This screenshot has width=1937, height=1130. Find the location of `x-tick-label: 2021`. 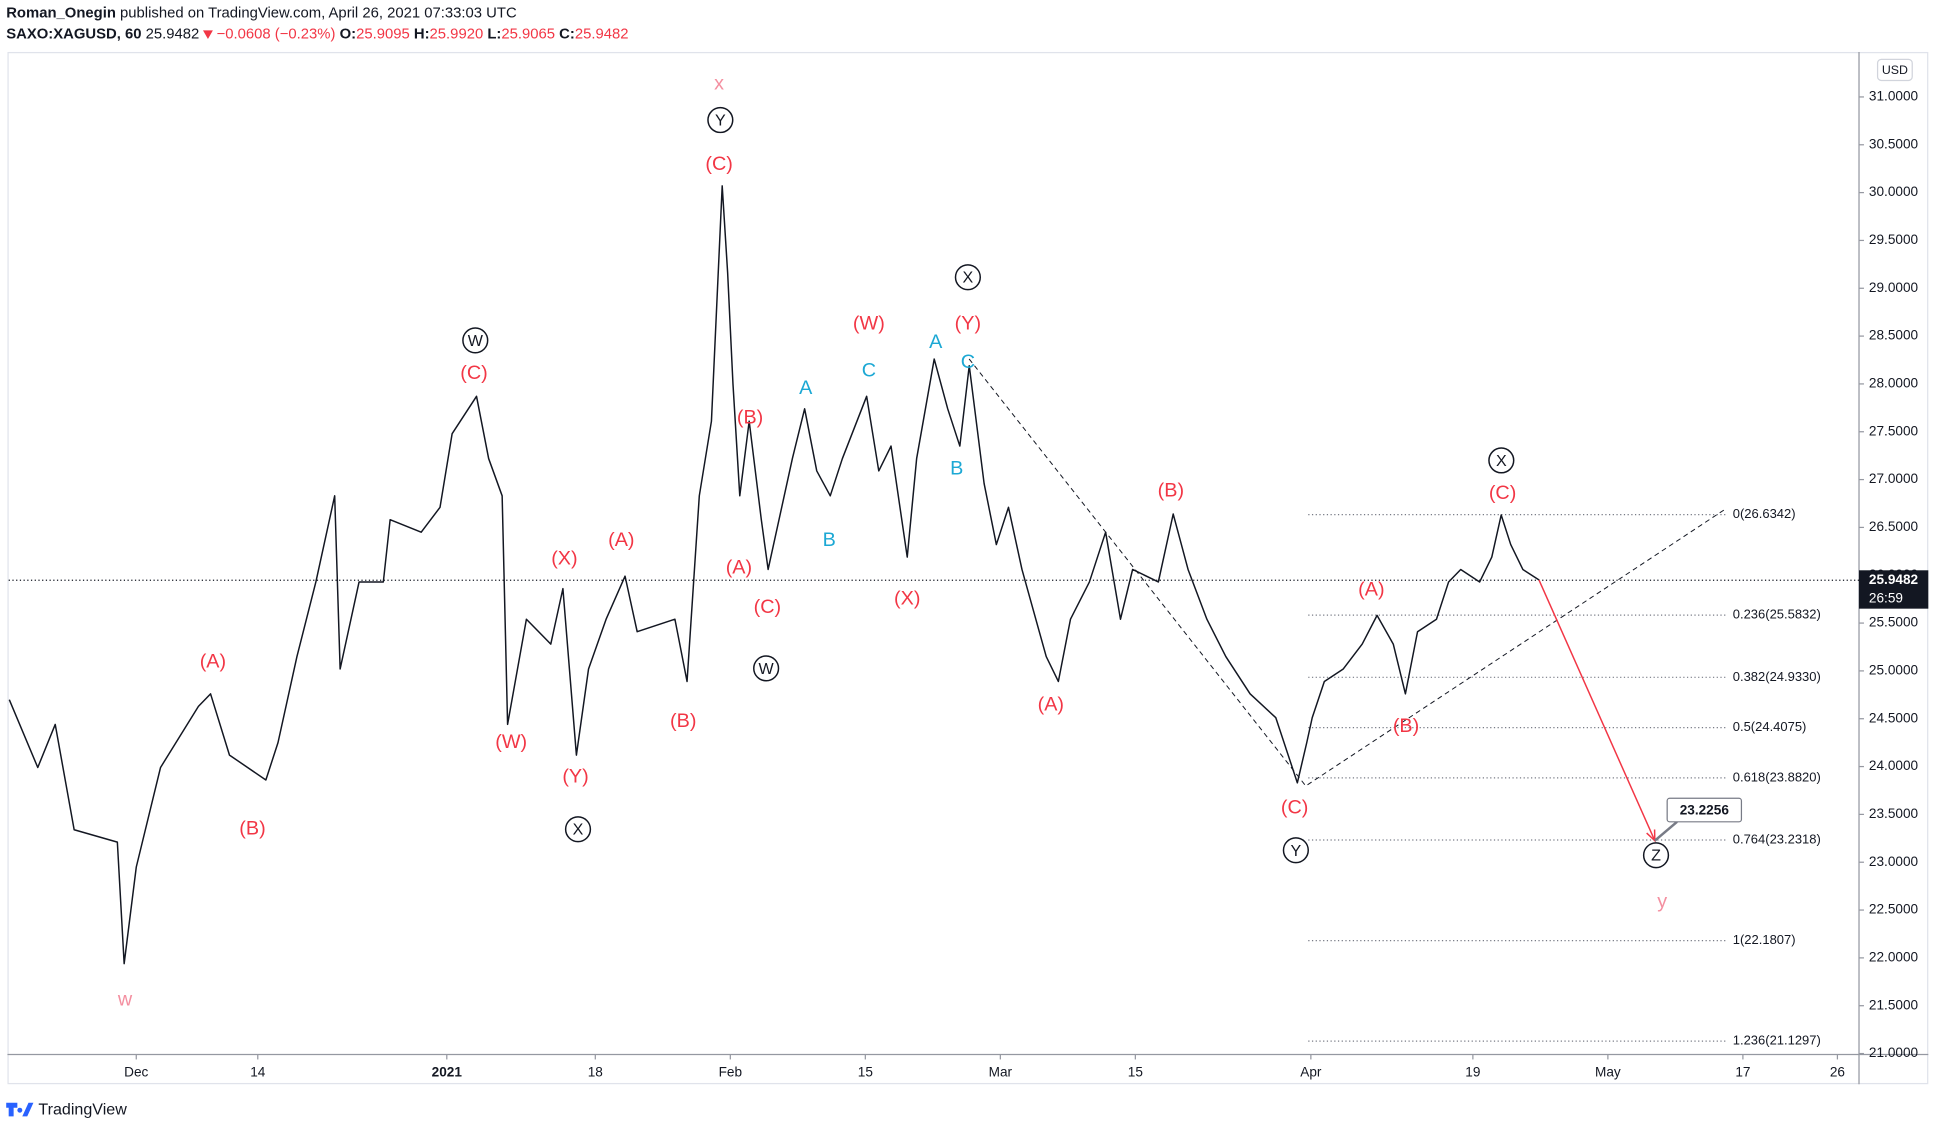

x-tick-label: 2021 is located at coordinates (447, 1072).